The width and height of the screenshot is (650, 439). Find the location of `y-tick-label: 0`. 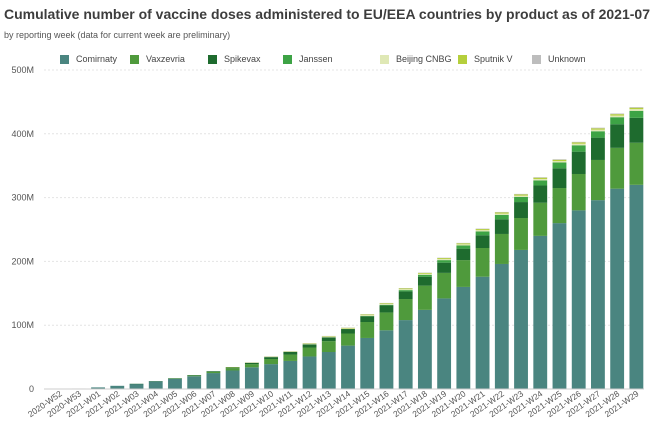

y-tick-label: 0 is located at coordinates (31, 389).